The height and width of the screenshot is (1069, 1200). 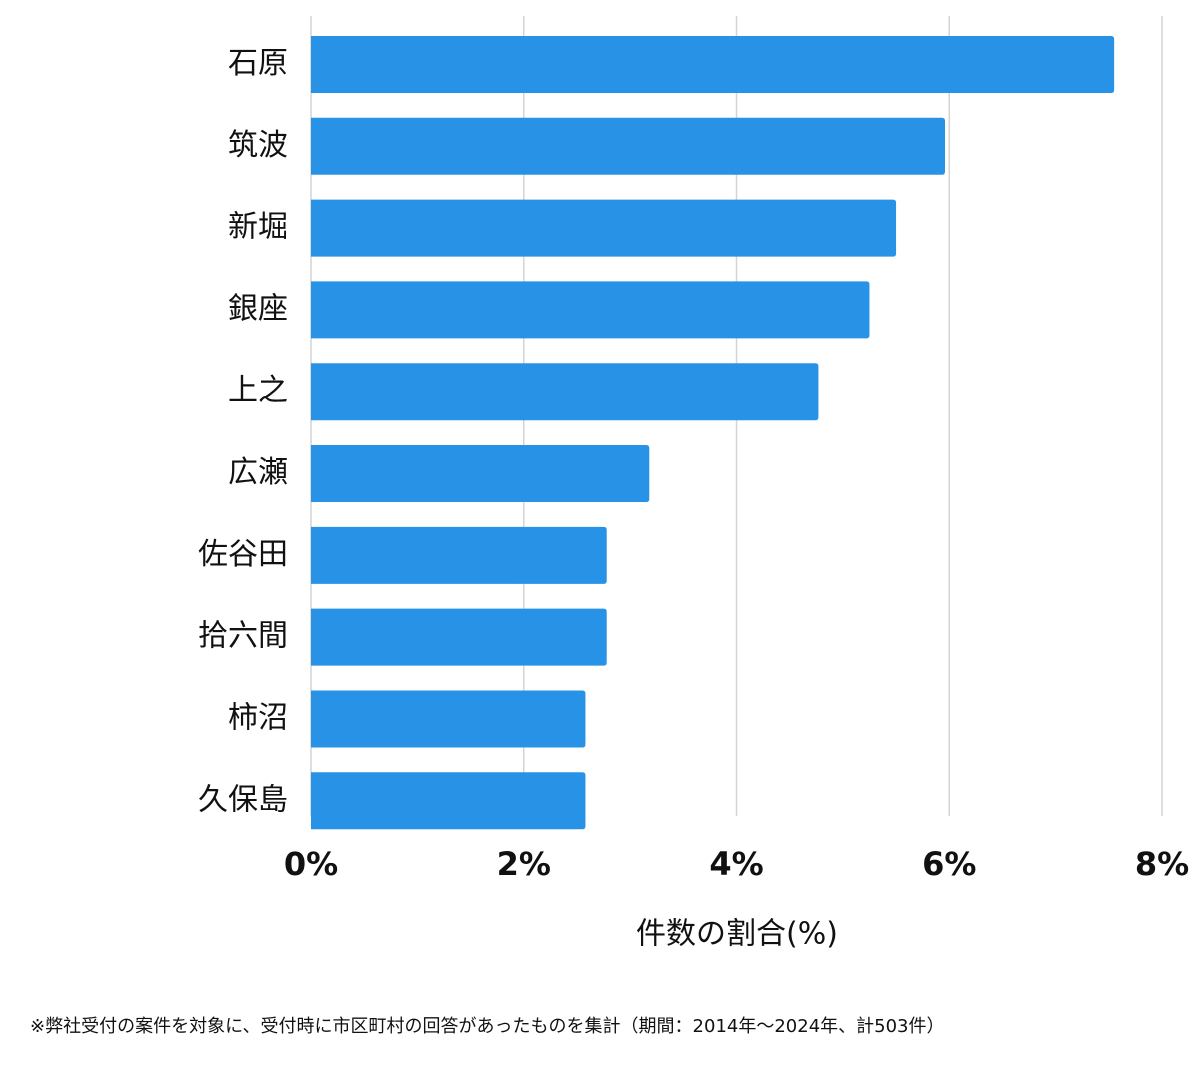 I want to click on y-tick-label: 筑波, so click(x=258, y=145).